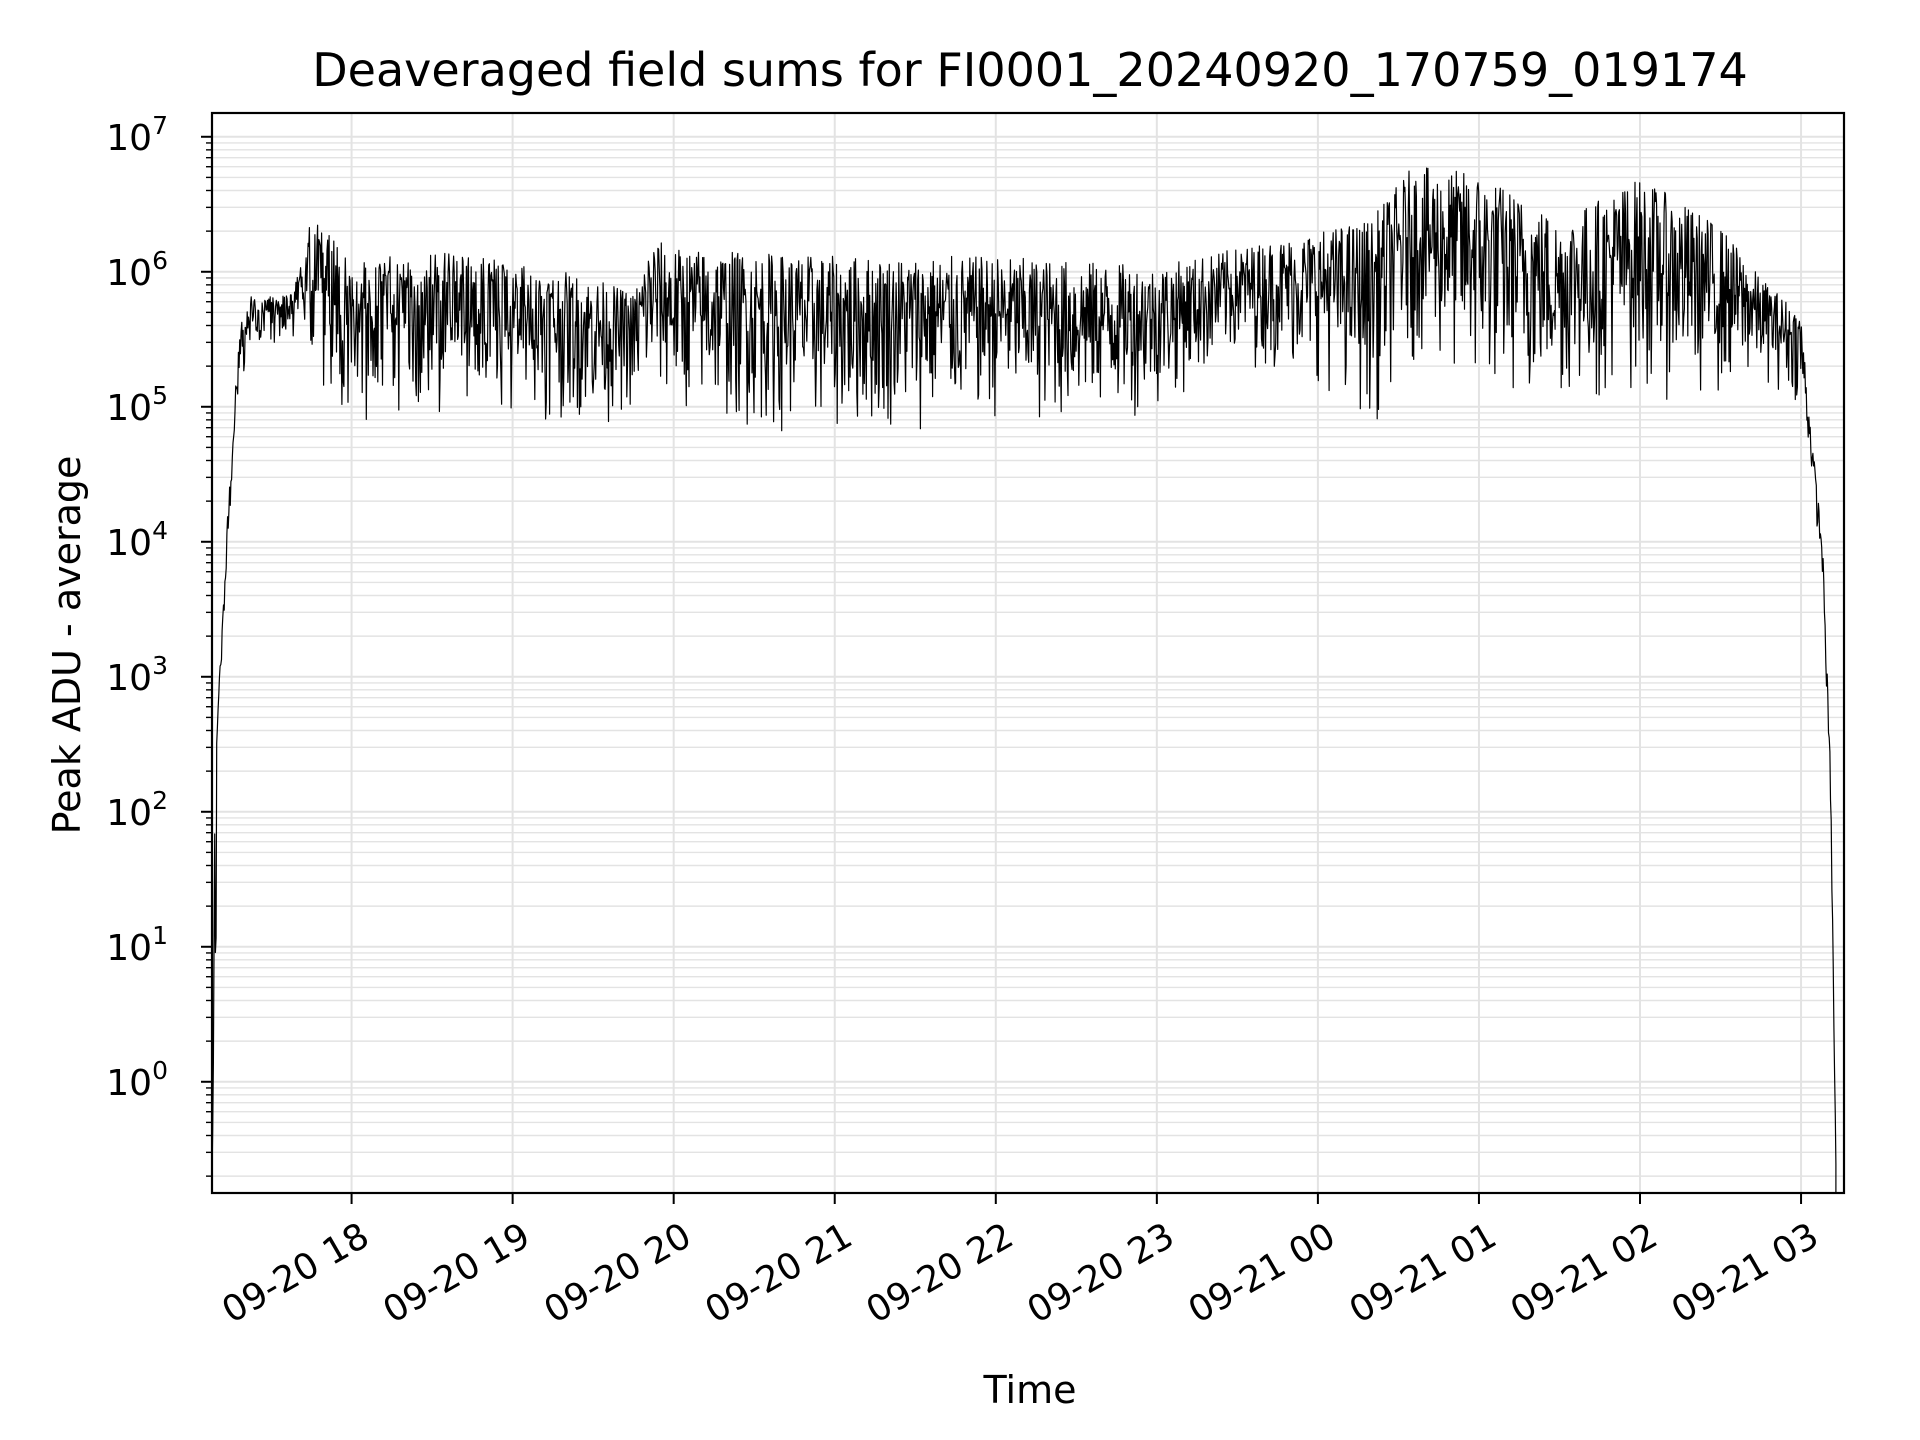 The width and height of the screenshot is (1920, 1440). What do you see at coordinates (137, 810) in the screenshot?
I see `y-tick-label: 10²` at bounding box center [137, 810].